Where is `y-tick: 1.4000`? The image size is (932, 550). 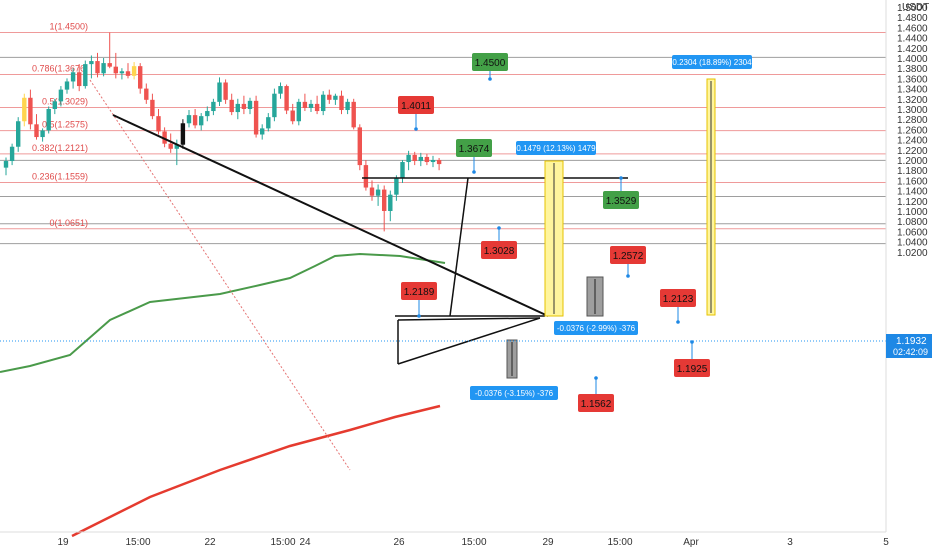
y-tick: 1.4000 is located at coordinates (912, 59).